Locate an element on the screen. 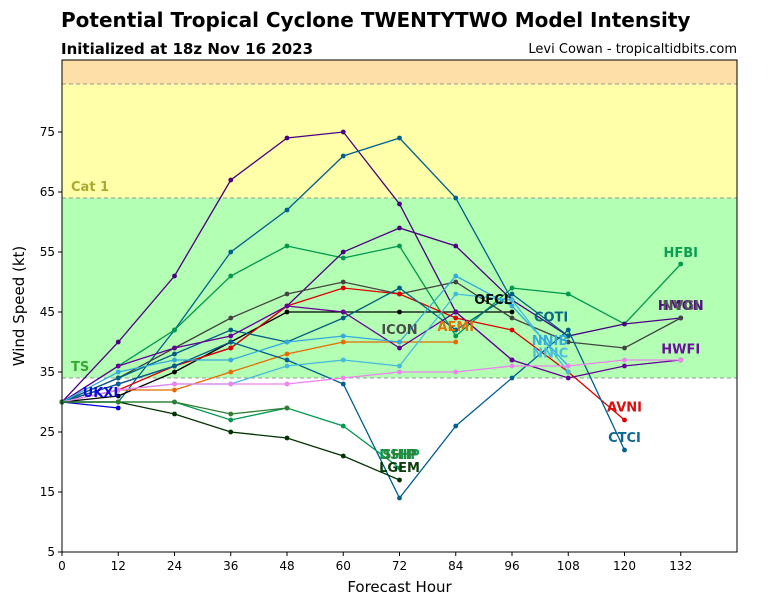 Image resolution: width=768 pixels, height=600 pixels. x-tick-label-9: 108 is located at coordinates (568, 566).